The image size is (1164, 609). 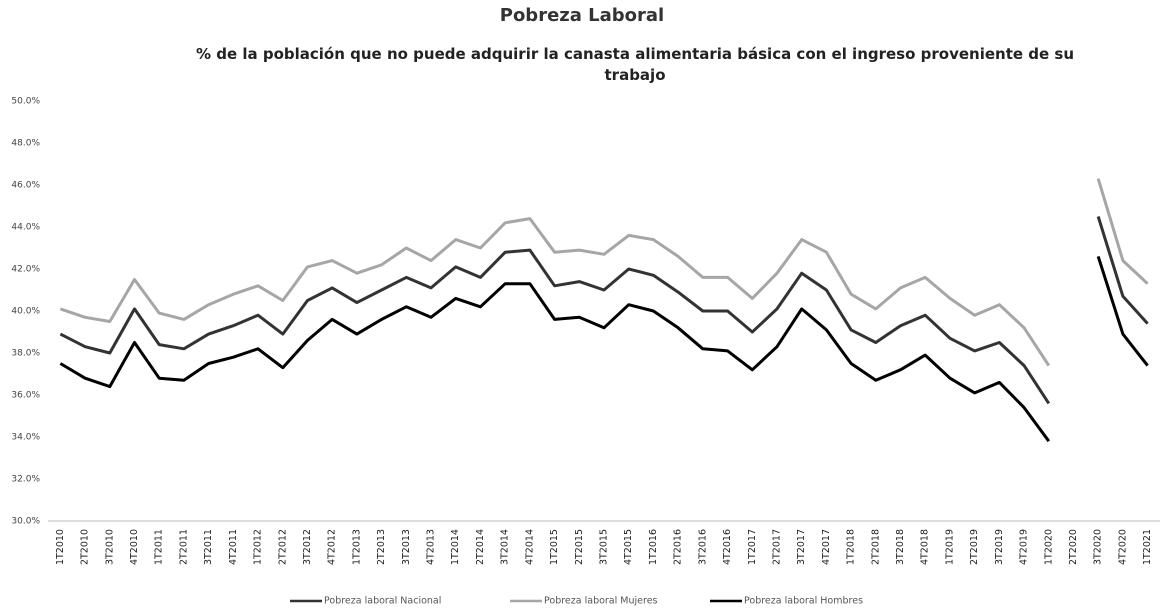 What do you see at coordinates (875, 547) in the screenshot?
I see `x-tick-label: 2T2018` at bounding box center [875, 547].